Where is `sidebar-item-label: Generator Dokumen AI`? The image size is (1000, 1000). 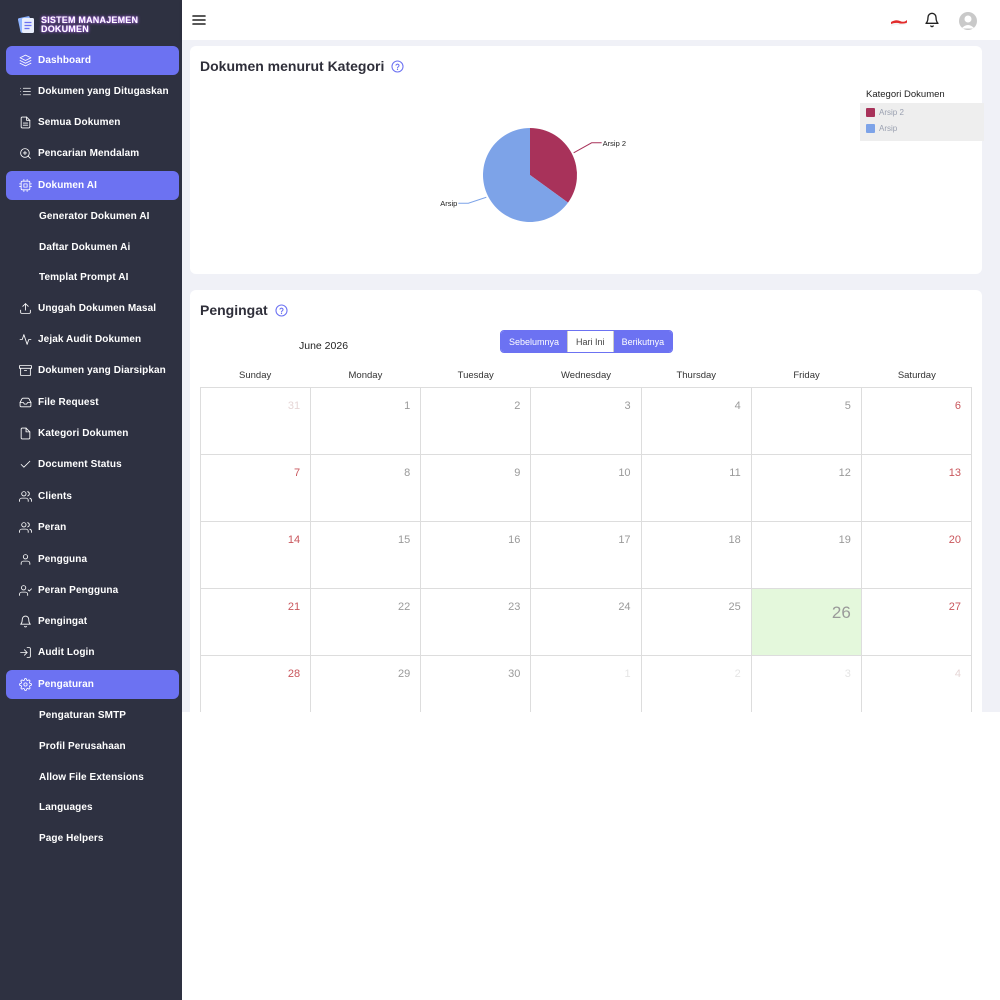
sidebar-item-label: Generator Dokumen AI is located at coordinates (94, 216).